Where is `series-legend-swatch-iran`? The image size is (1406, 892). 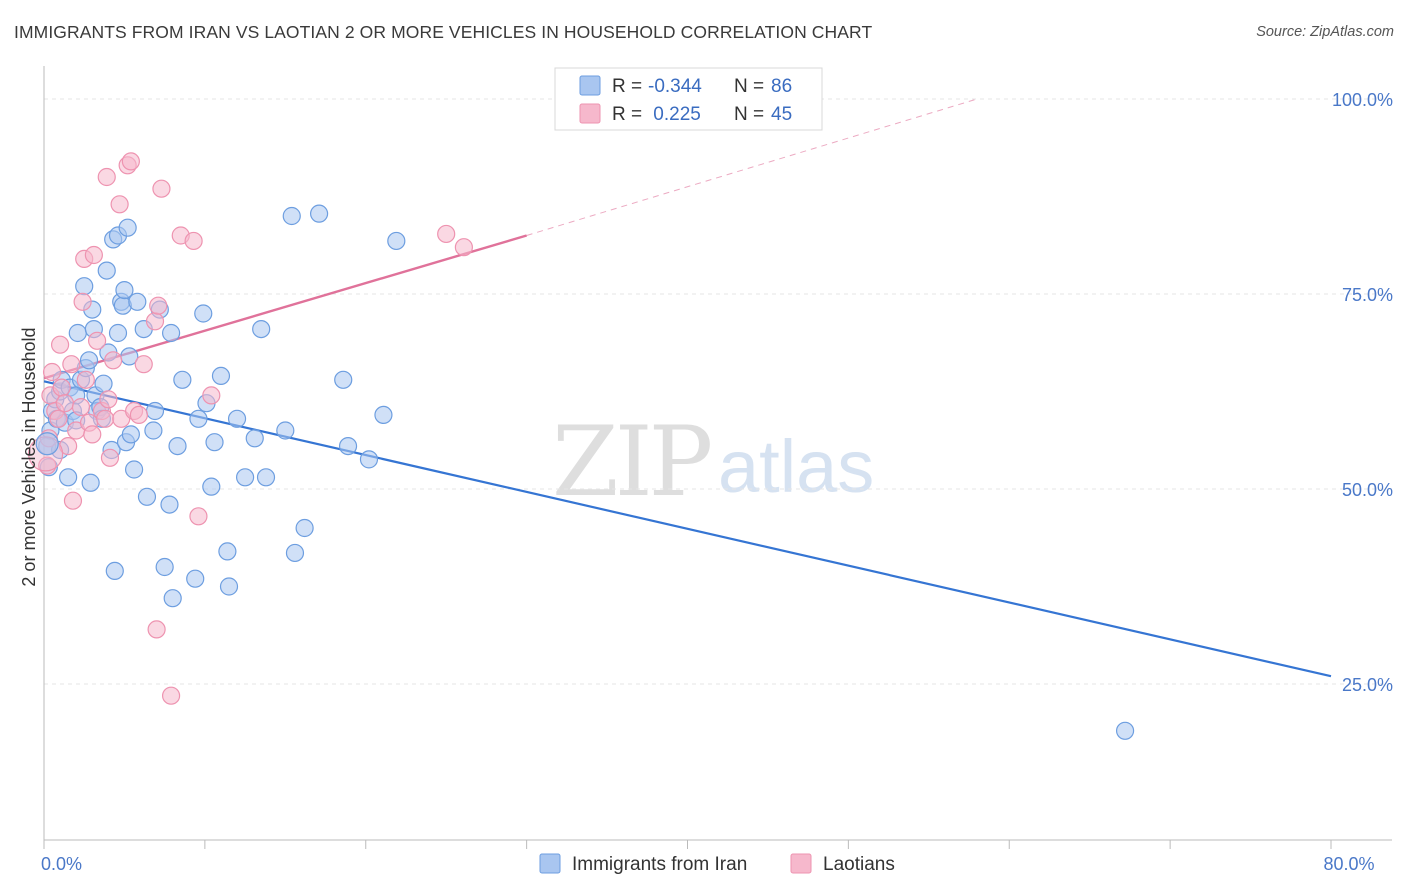
series-legend-swatch-iran is located at coordinates (550, 863).